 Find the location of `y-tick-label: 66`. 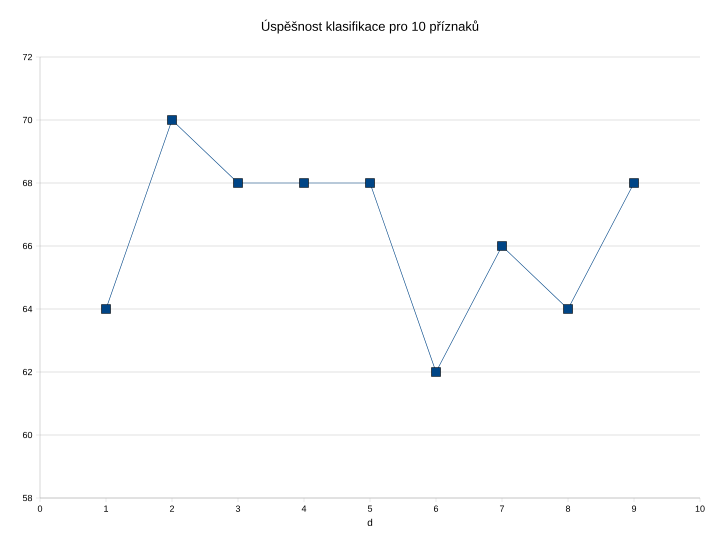

y-tick-label: 66 is located at coordinates (27, 246).